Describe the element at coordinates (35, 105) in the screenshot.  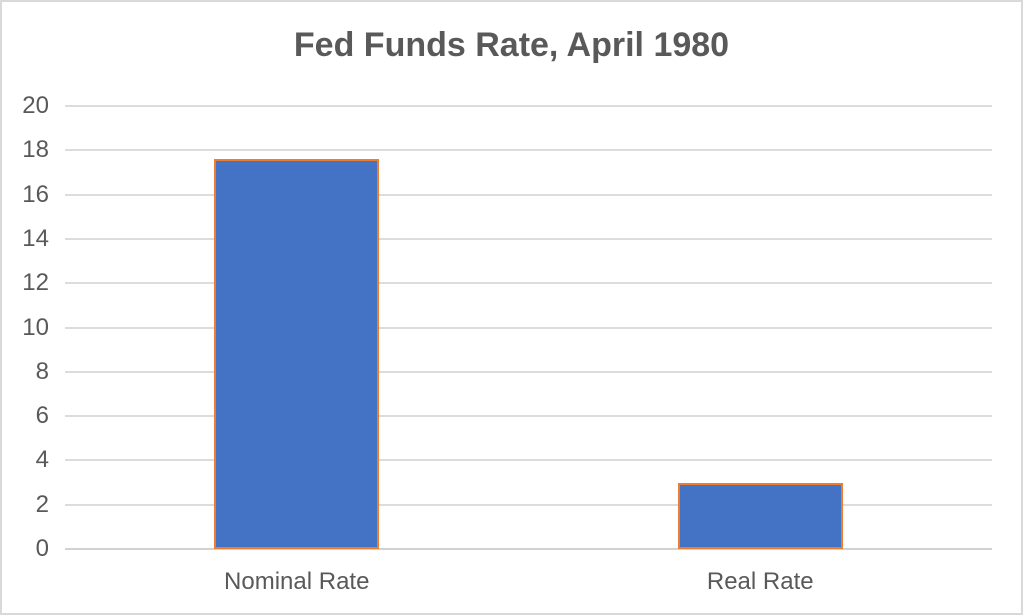
I see `y-tick-label: 20` at that location.